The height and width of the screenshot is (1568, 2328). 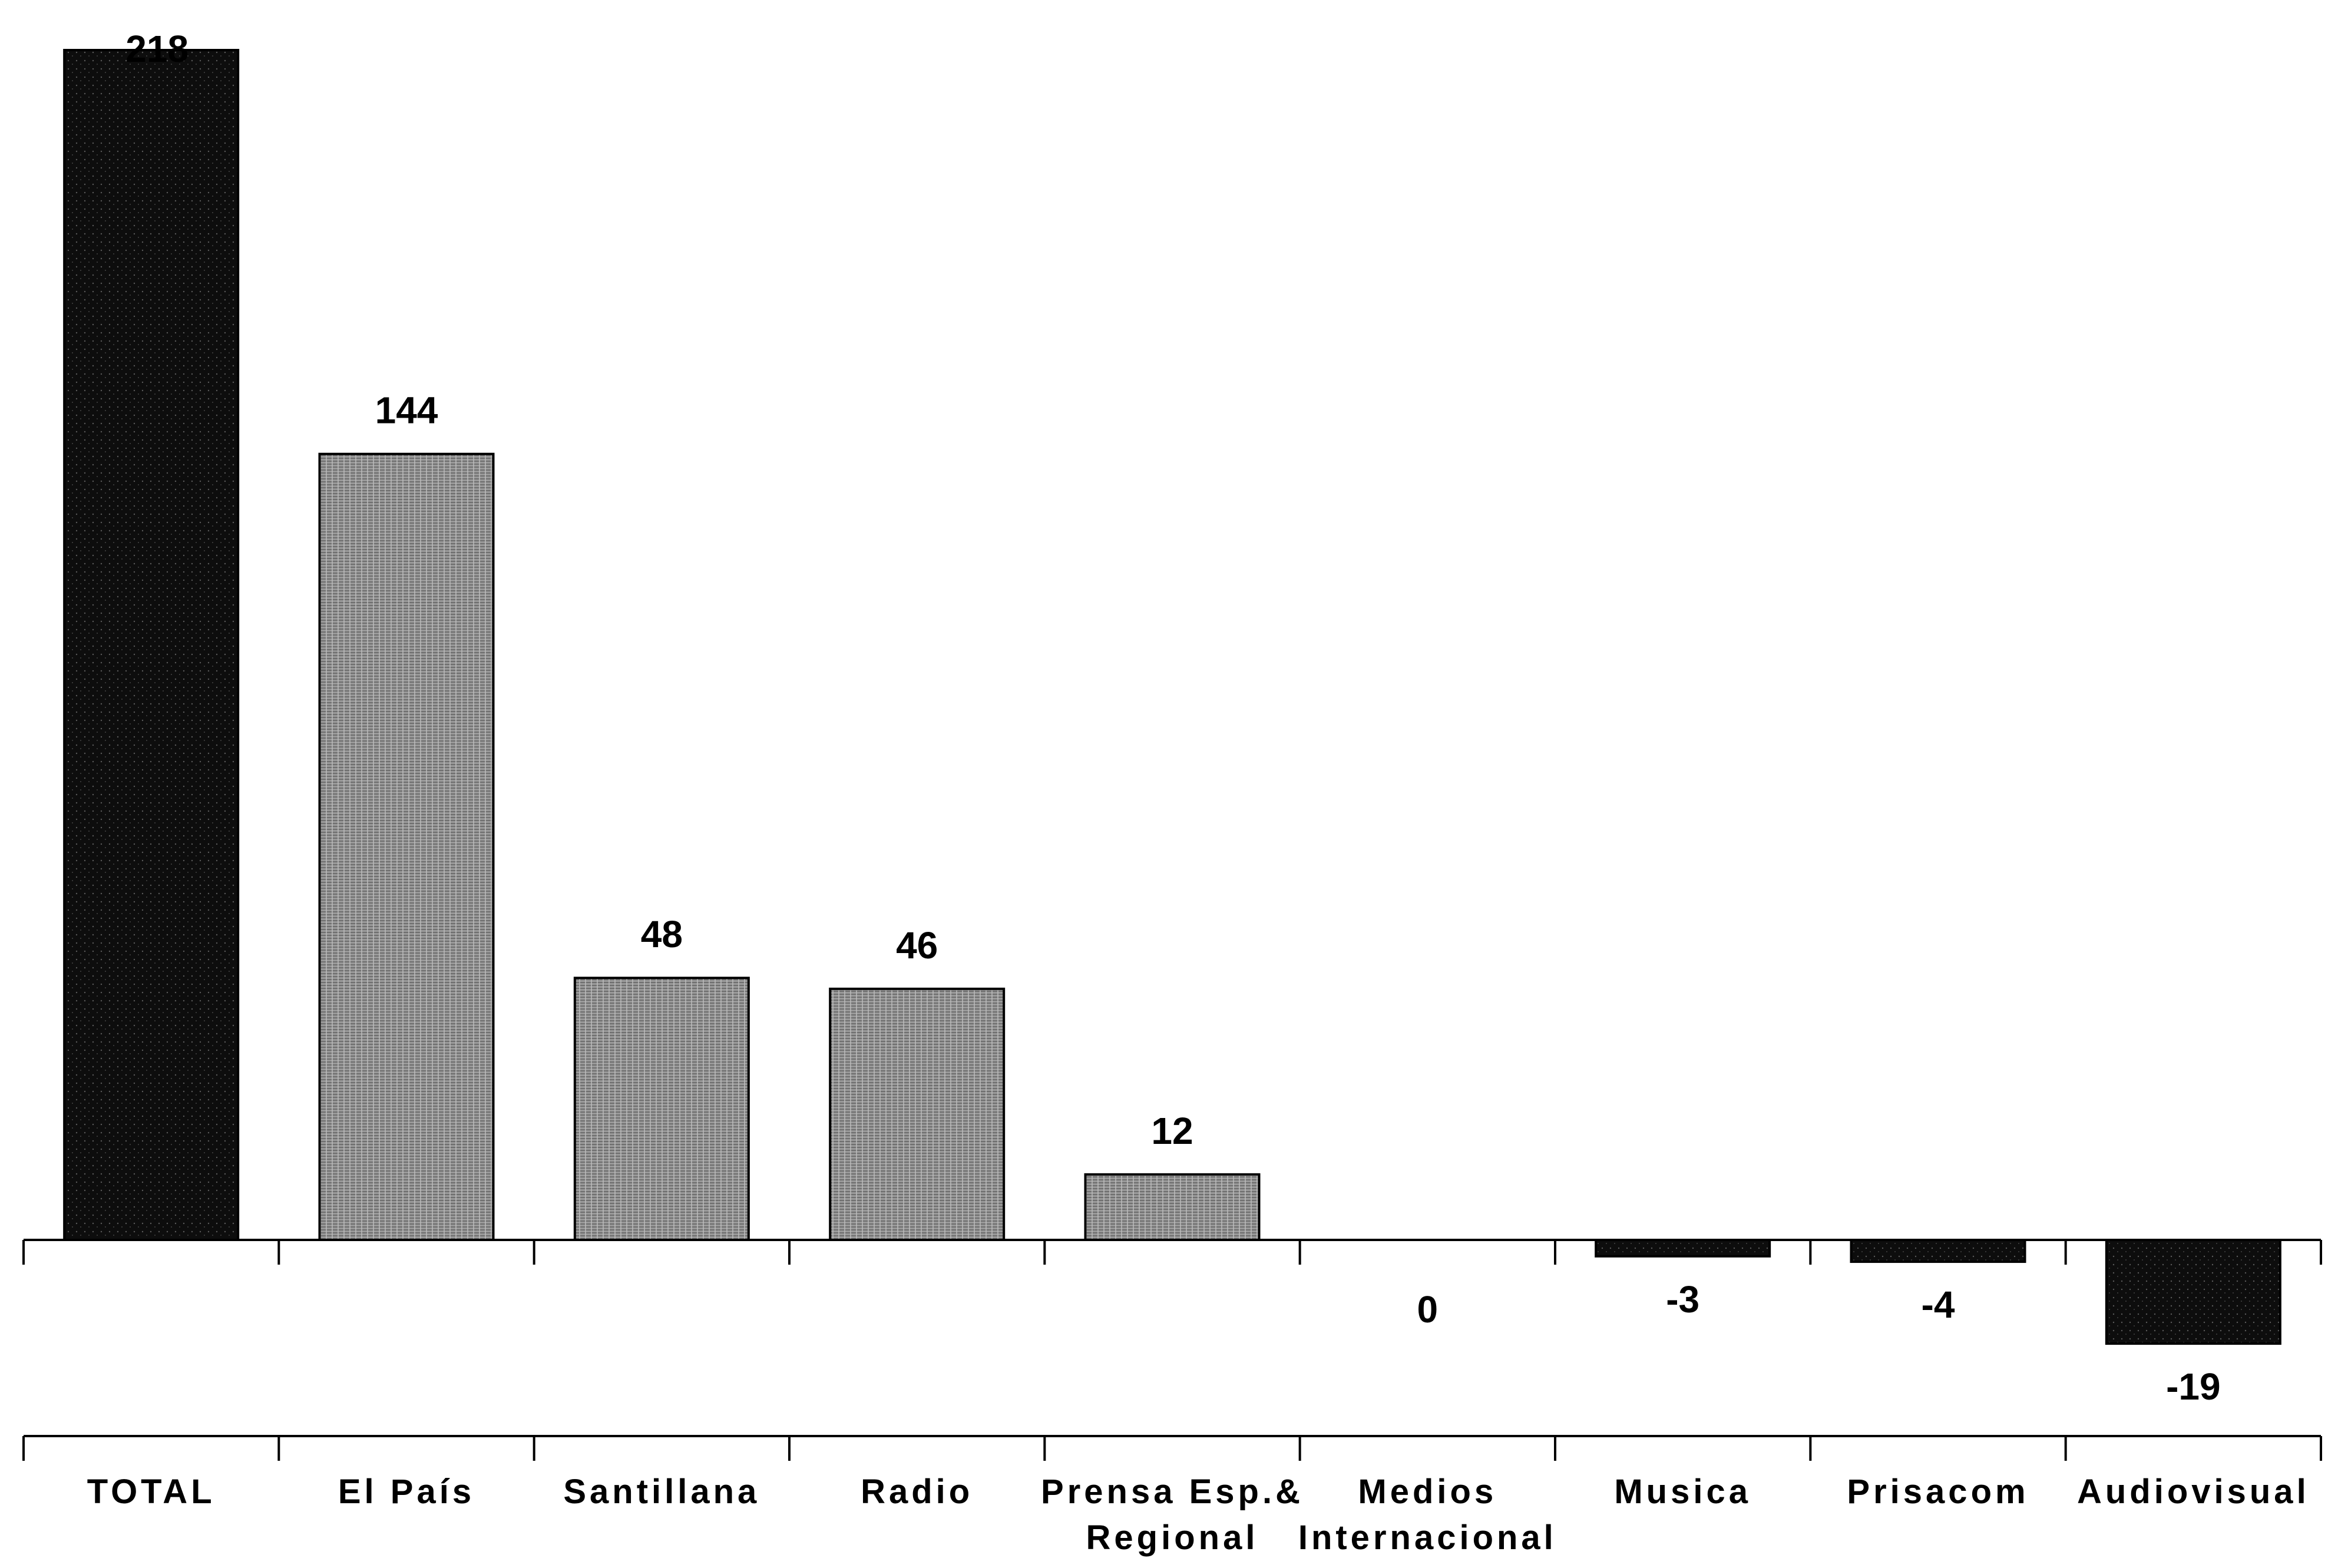 What do you see at coordinates (157, 49) in the screenshot?
I see `data-label: 218` at bounding box center [157, 49].